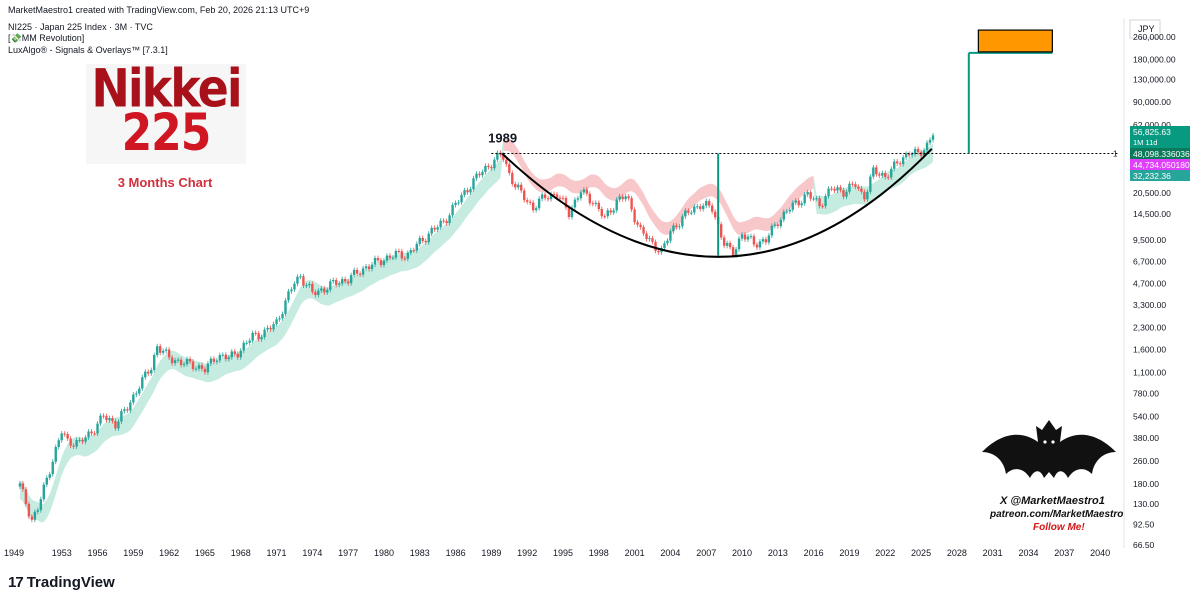 The width and height of the screenshot is (1199, 602). I want to click on x-tick-label: 1968, so click(241, 553).